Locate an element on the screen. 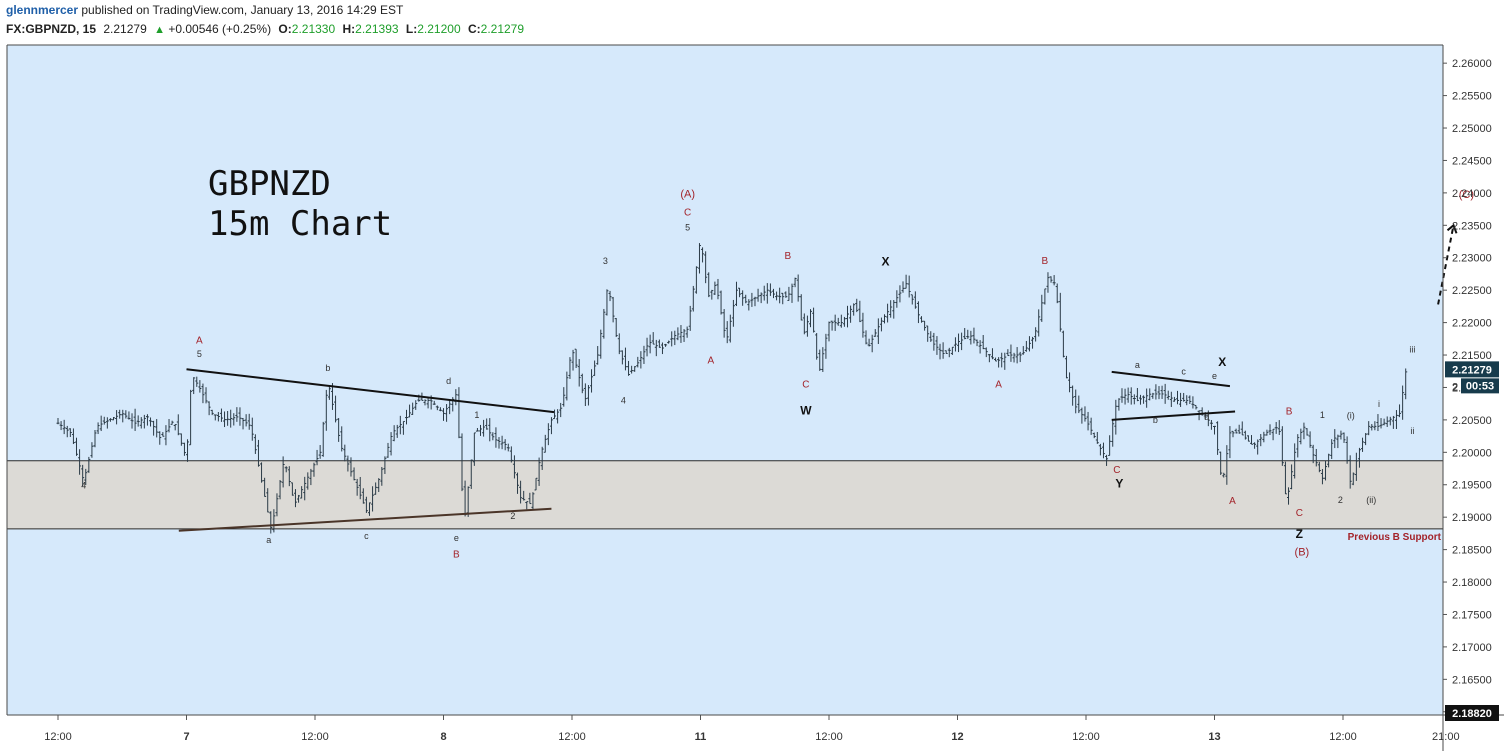  open-value: 2.21330 is located at coordinates (313, 29).